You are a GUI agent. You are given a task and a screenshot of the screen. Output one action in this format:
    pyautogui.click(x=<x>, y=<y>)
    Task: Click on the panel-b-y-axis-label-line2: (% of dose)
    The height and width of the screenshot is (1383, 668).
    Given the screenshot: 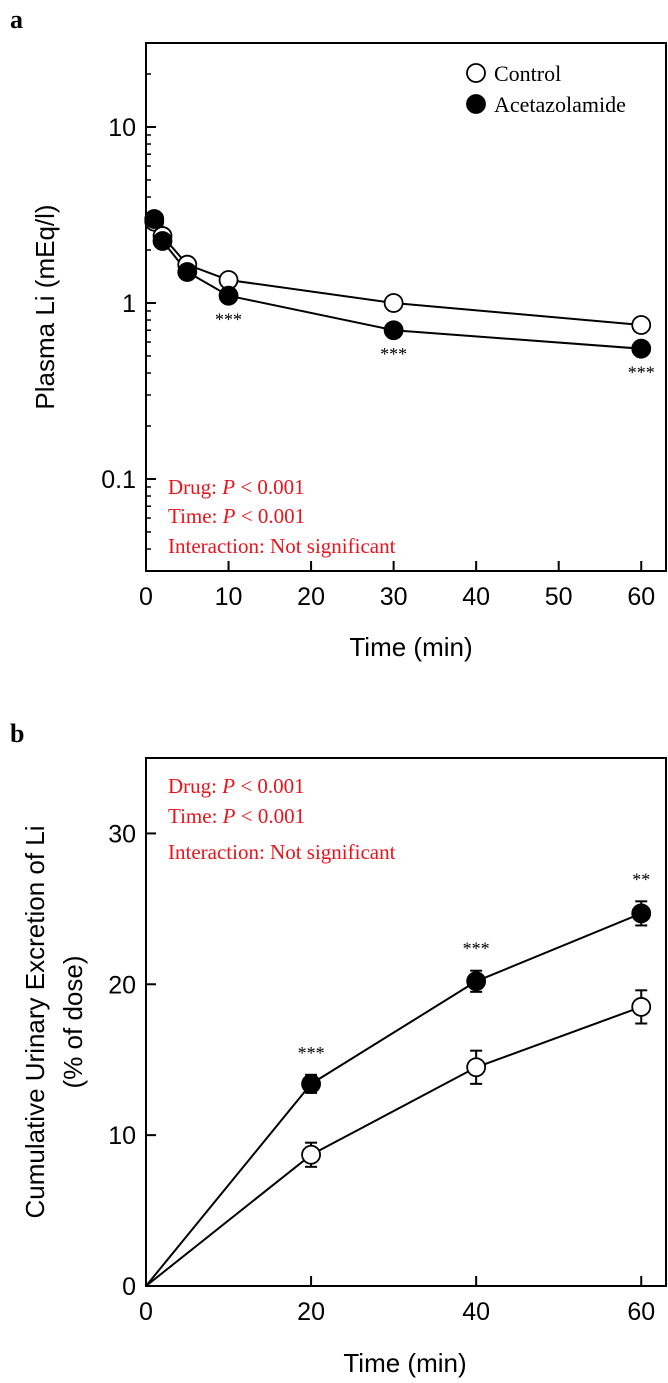 What is the action you would take?
    pyautogui.click(x=73, y=1022)
    